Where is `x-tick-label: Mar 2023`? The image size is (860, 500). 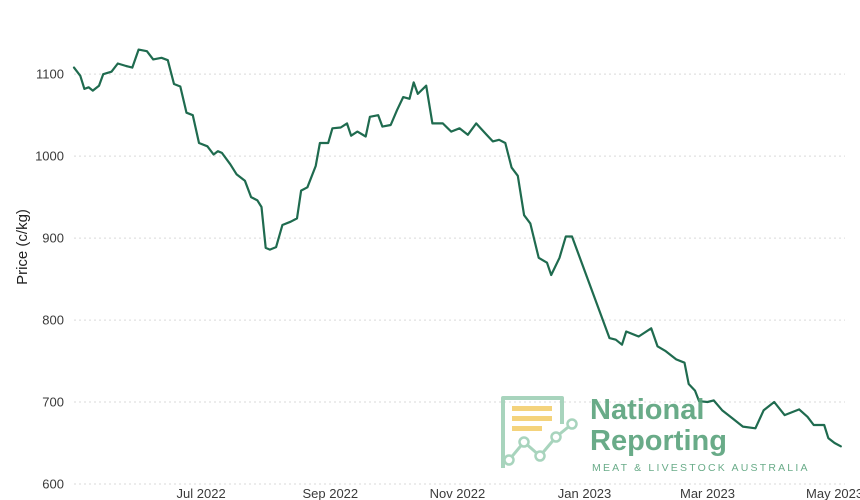
x-tick-label: Mar 2023 is located at coordinates (707, 493).